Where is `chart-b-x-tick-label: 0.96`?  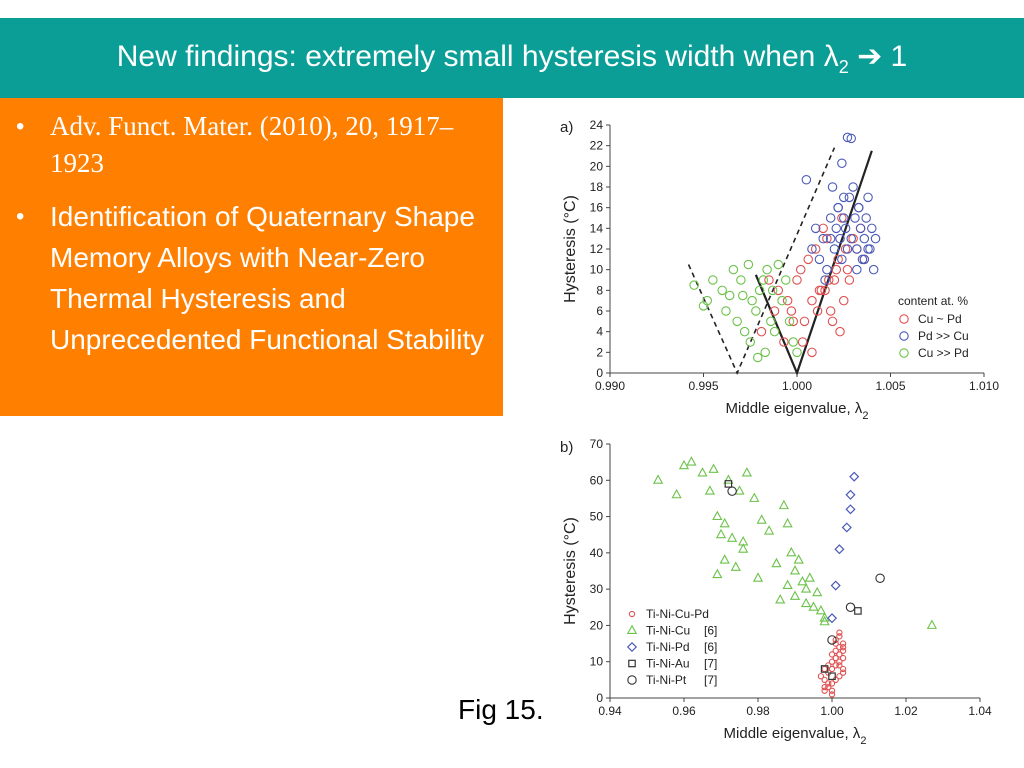 chart-b-x-tick-label: 0.96 is located at coordinates (684, 711).